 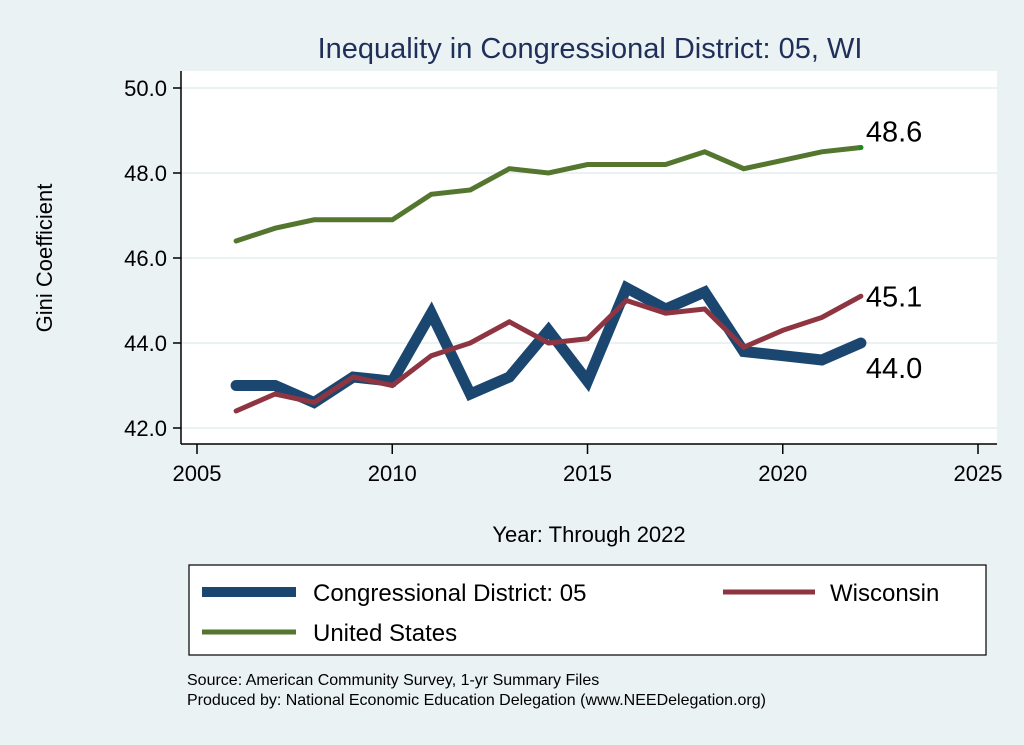 I want to click on end-label-wisconsin: 45.1, so click(x=894, y=297).